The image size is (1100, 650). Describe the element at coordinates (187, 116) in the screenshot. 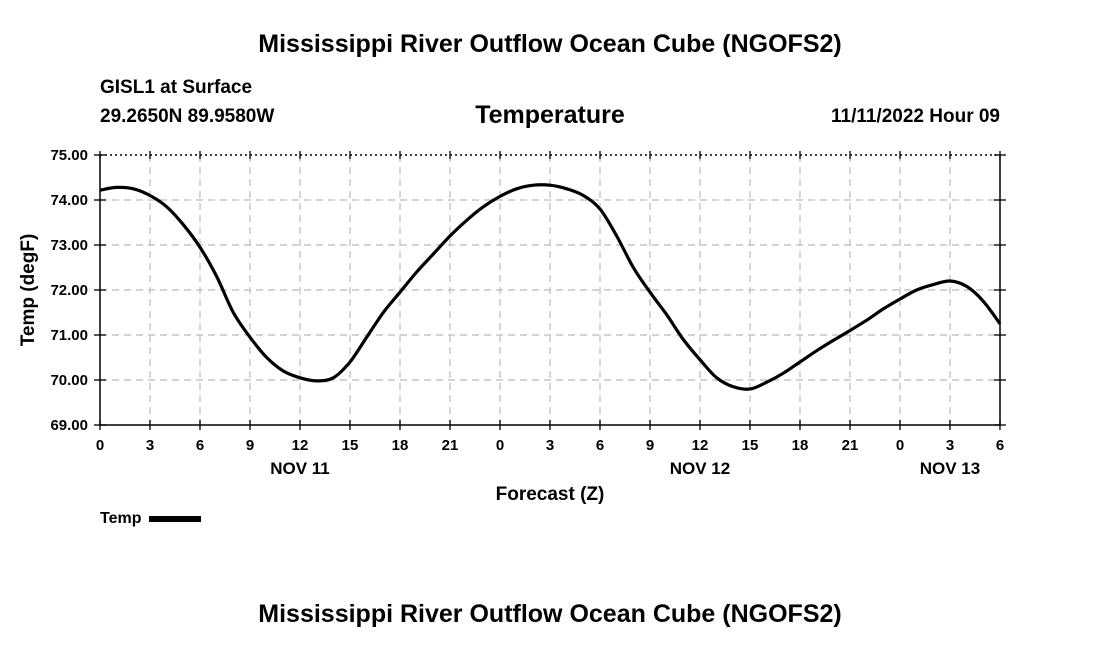

I see `station-coordinates: 29.2650N 89.9580W` at that location.